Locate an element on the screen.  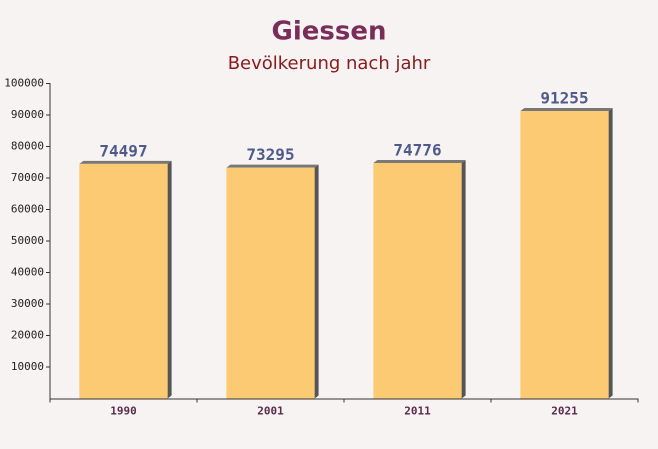
x-tick-label: 1990 is located at coordinates (123, 411).